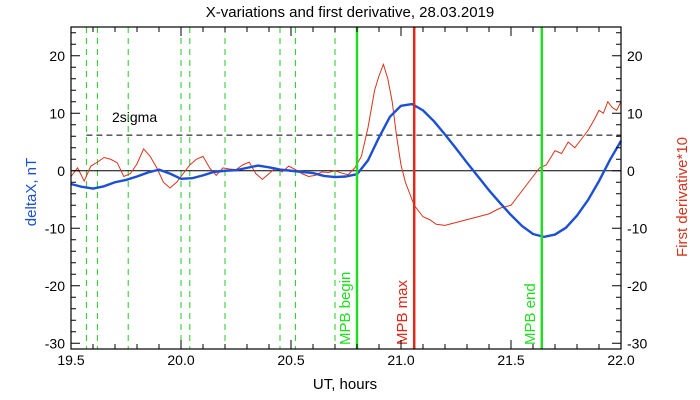 This screenshot has height=400, width=700. I want to click on y-tick-label-left: -20, so click(55, 286).